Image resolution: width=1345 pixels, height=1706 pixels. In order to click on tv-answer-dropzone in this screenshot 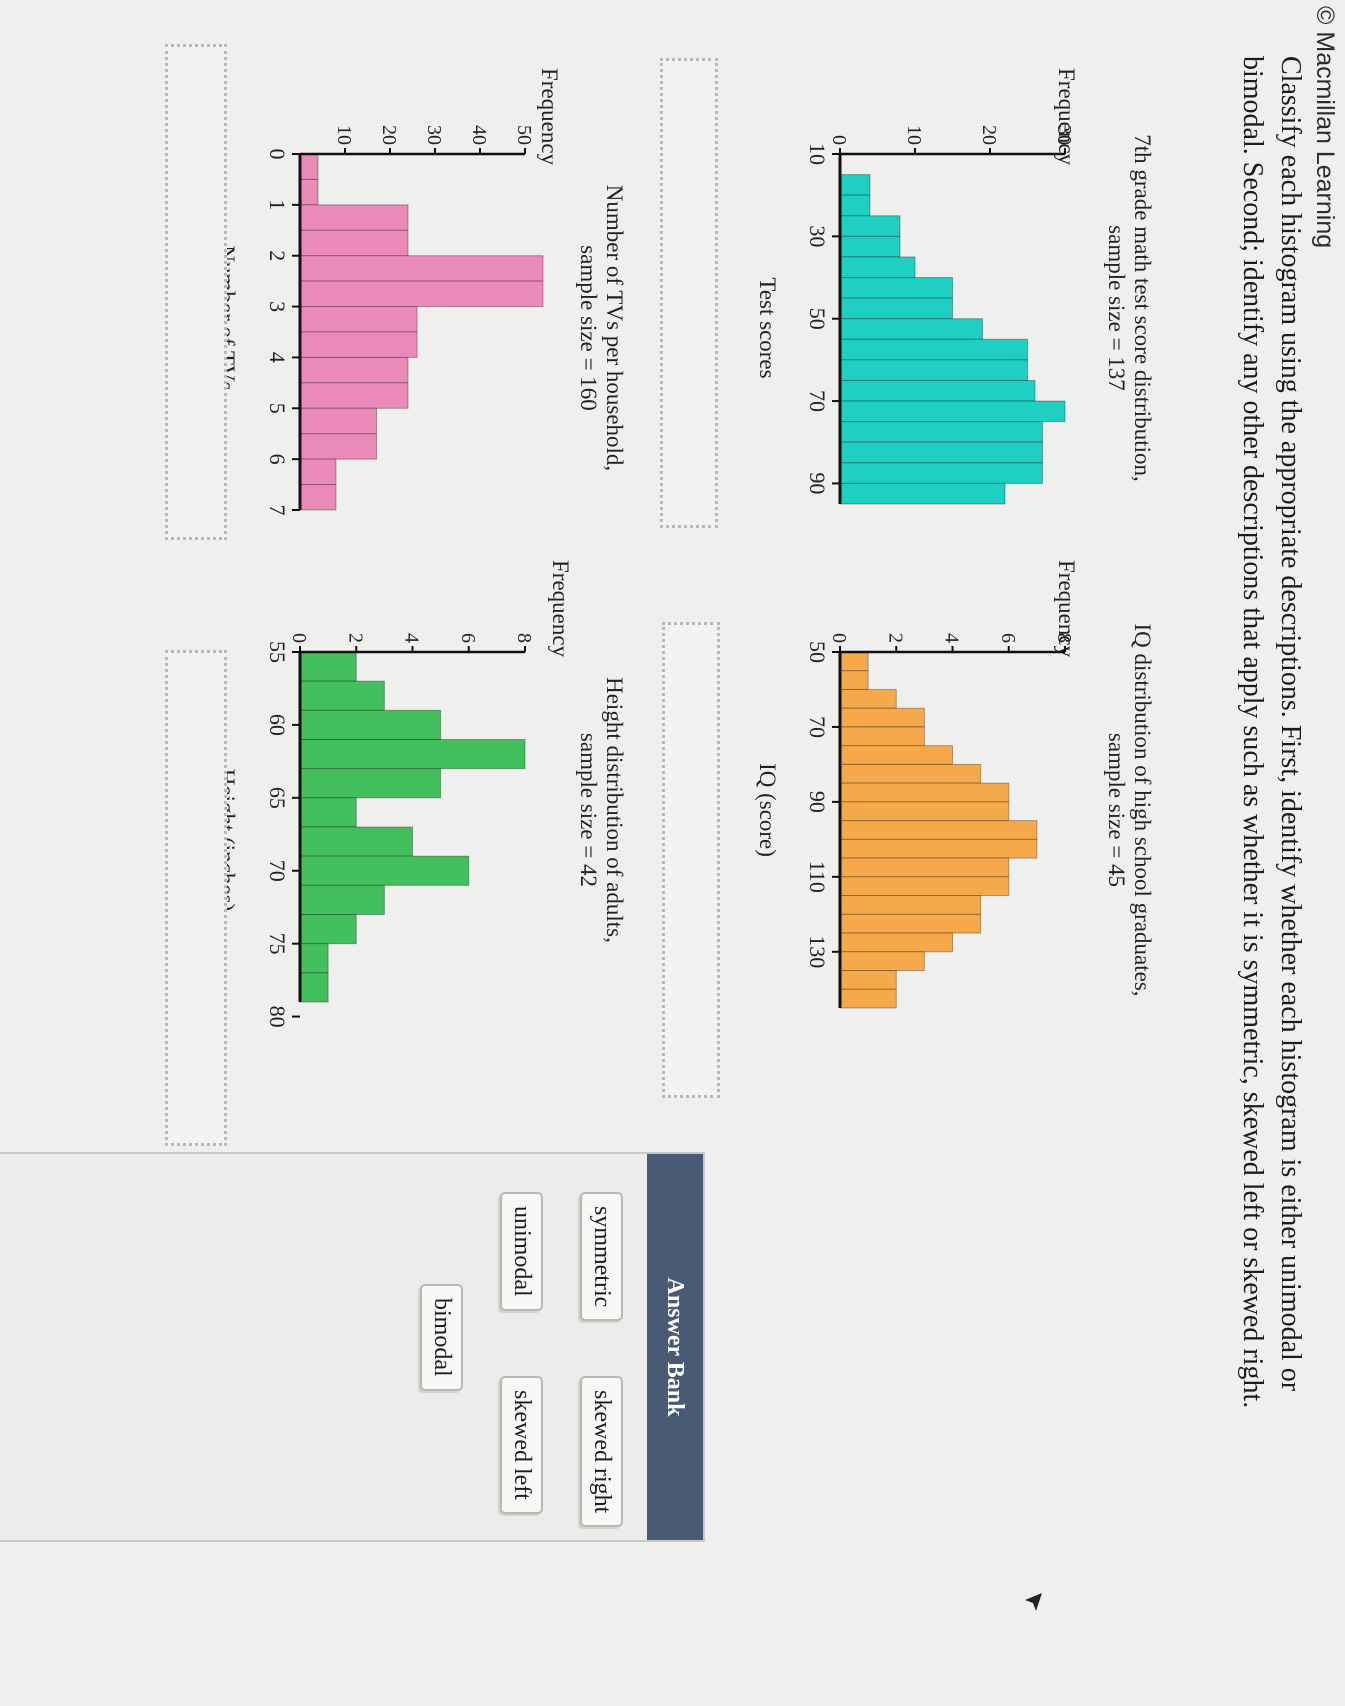, I will do `click(196, 292)`.